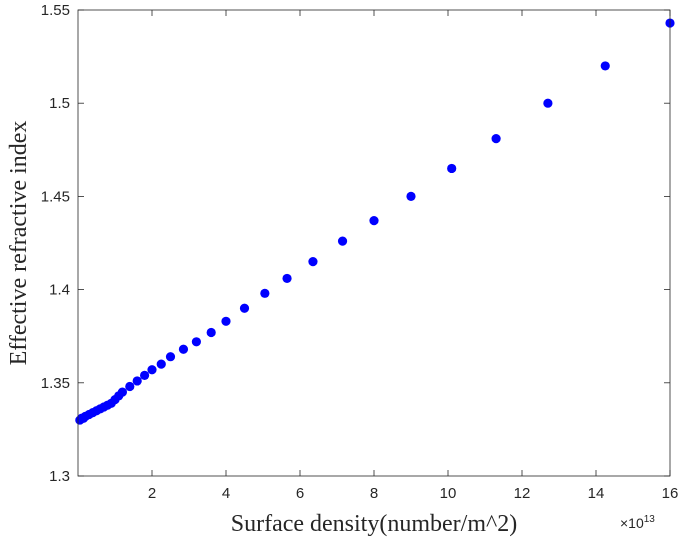 The image size is (685, 541). I want to click on x-axis-title: Surface density(number/m^2), so click(374, 524).